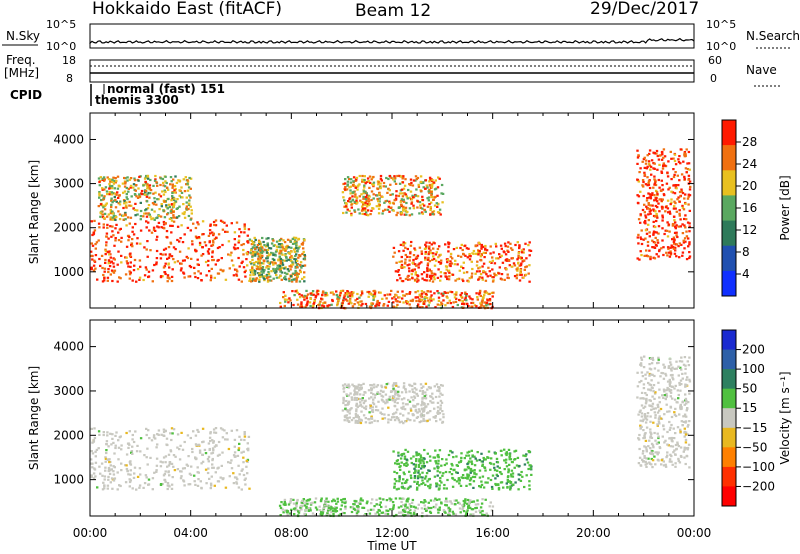 This screenshot has width=800, height=554. Describe the element at coordinates (34, 212) in the screenshot. I see `power-ylabel: Slant Range [km]` at that location.